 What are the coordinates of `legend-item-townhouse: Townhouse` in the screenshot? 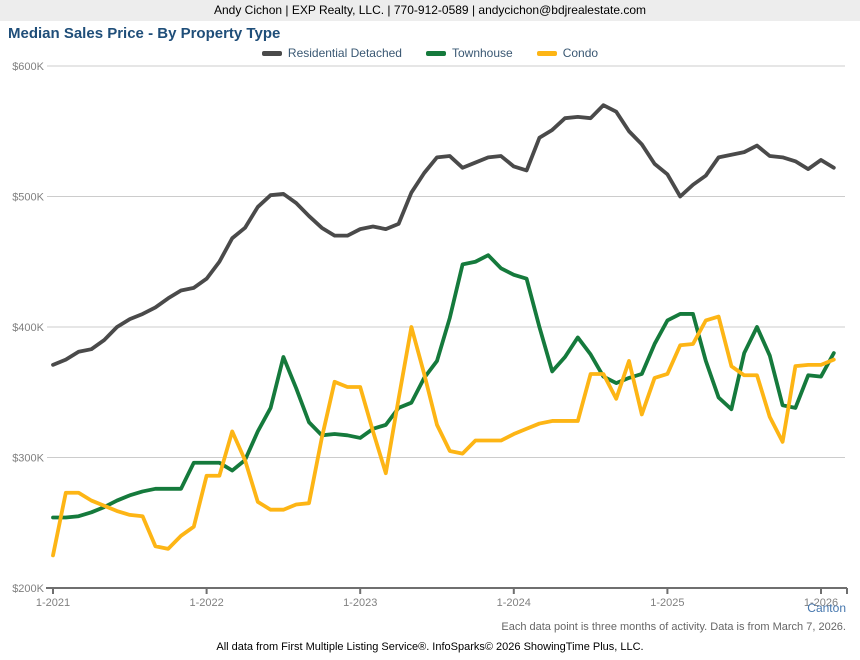 It's located at (469, 53).